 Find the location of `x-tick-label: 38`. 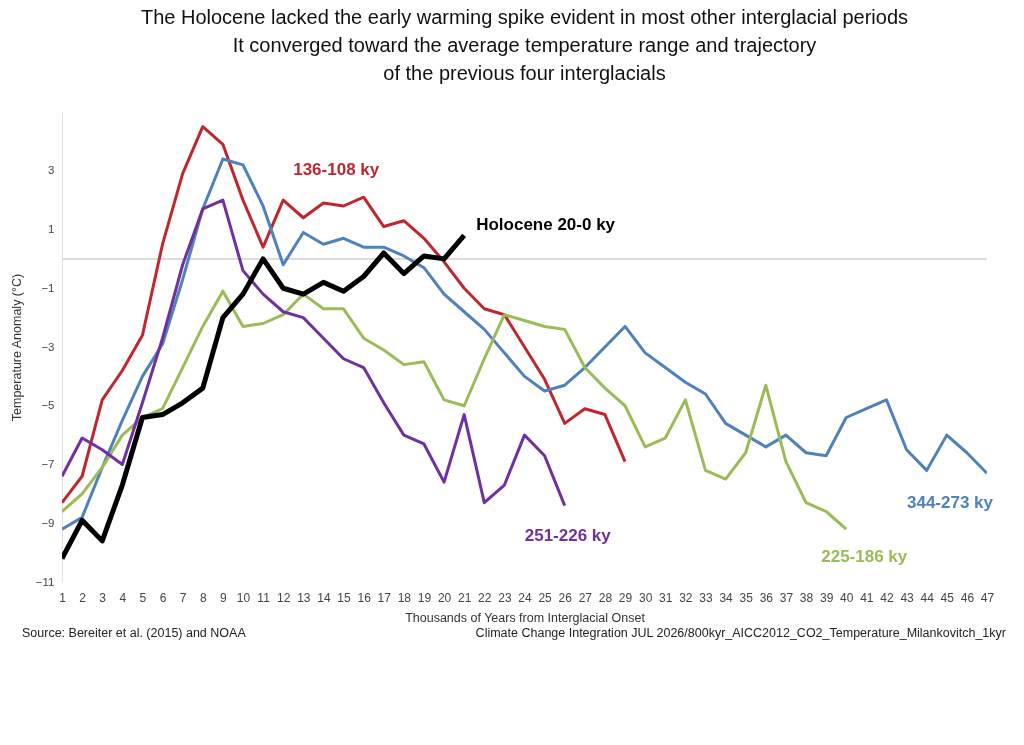

x-tick-label: 38 is located at coordinates (806, 597).